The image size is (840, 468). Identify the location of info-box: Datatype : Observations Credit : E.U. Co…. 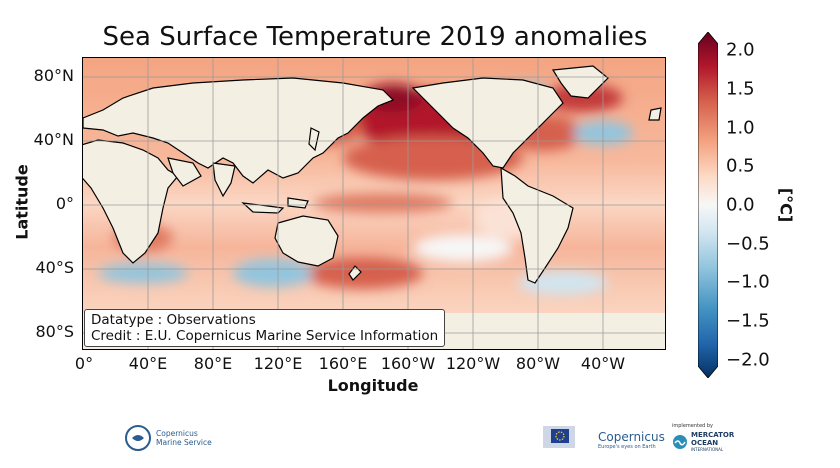
(265, 328).